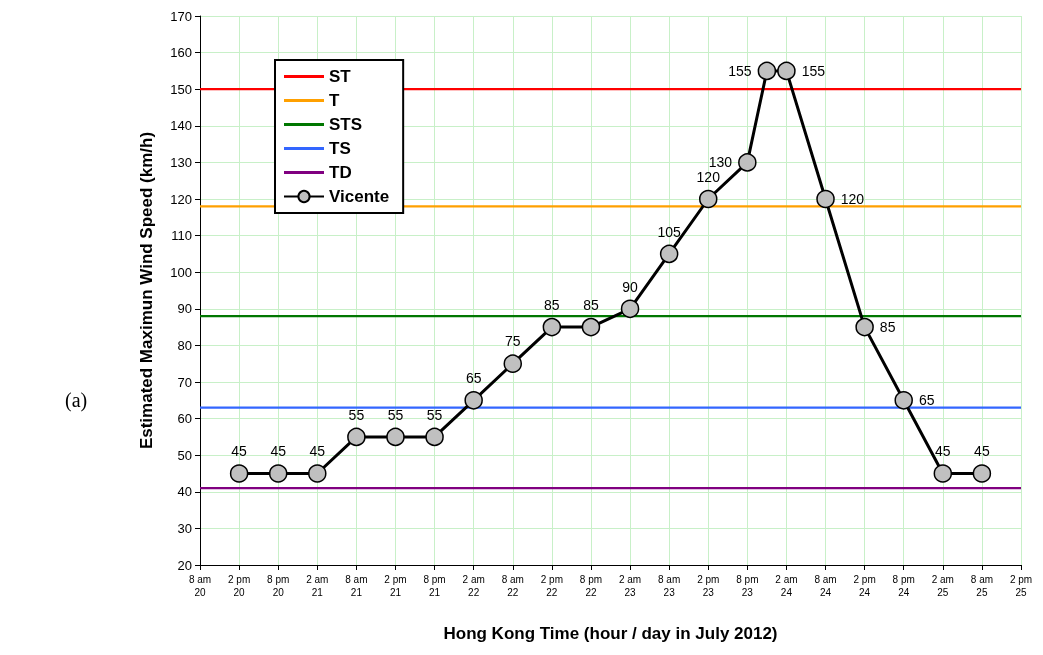 The image size is (1043, 655). I want to click on x-tick-label: 2 am 22, so click(473, 586).